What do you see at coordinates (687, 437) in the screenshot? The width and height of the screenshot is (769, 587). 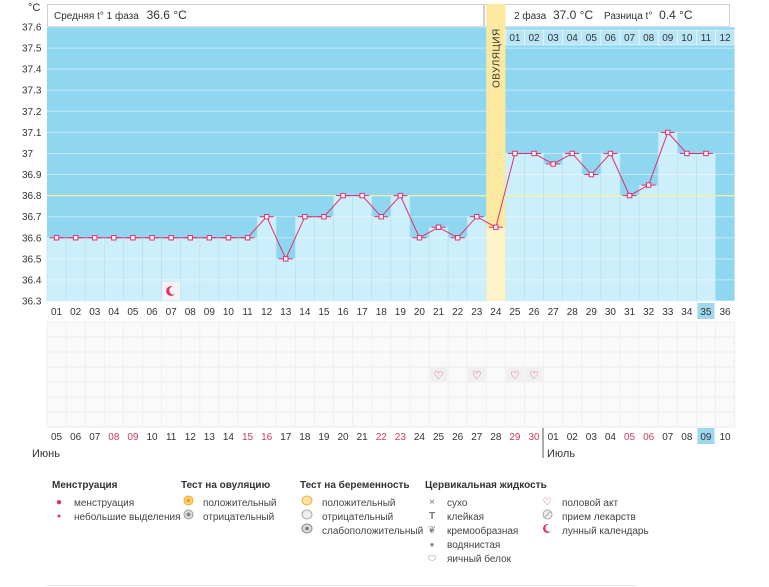 I see `date-label: 08` at bounding box center [687, 437].